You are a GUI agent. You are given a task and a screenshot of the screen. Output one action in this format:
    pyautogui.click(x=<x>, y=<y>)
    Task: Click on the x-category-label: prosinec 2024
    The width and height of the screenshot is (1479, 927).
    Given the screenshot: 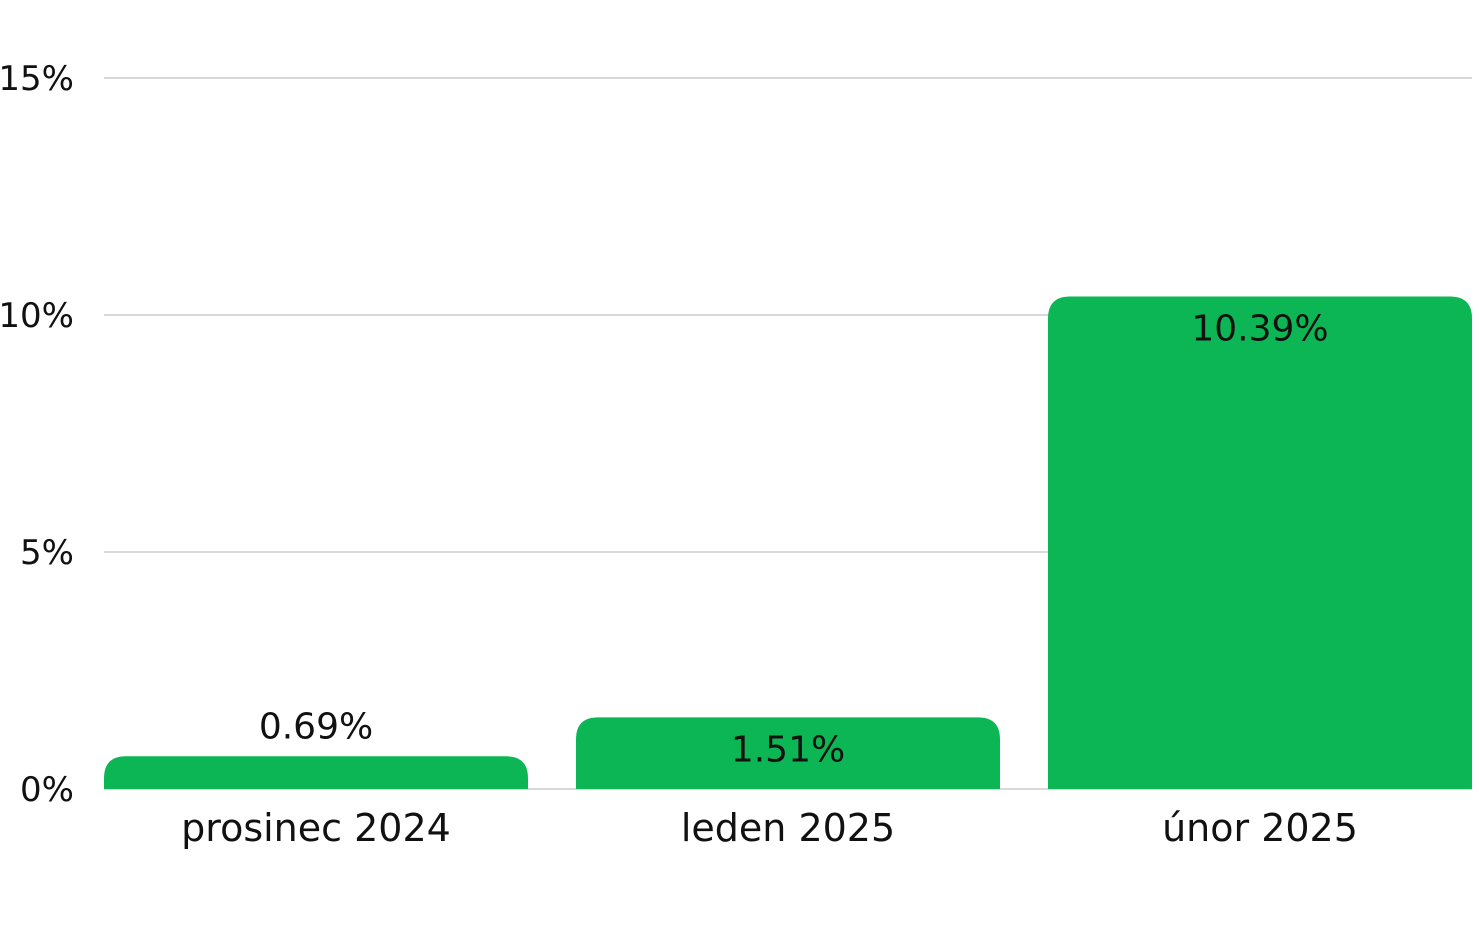 What is the action you would take?
    pyautogui.click(x=316, y=828)
    